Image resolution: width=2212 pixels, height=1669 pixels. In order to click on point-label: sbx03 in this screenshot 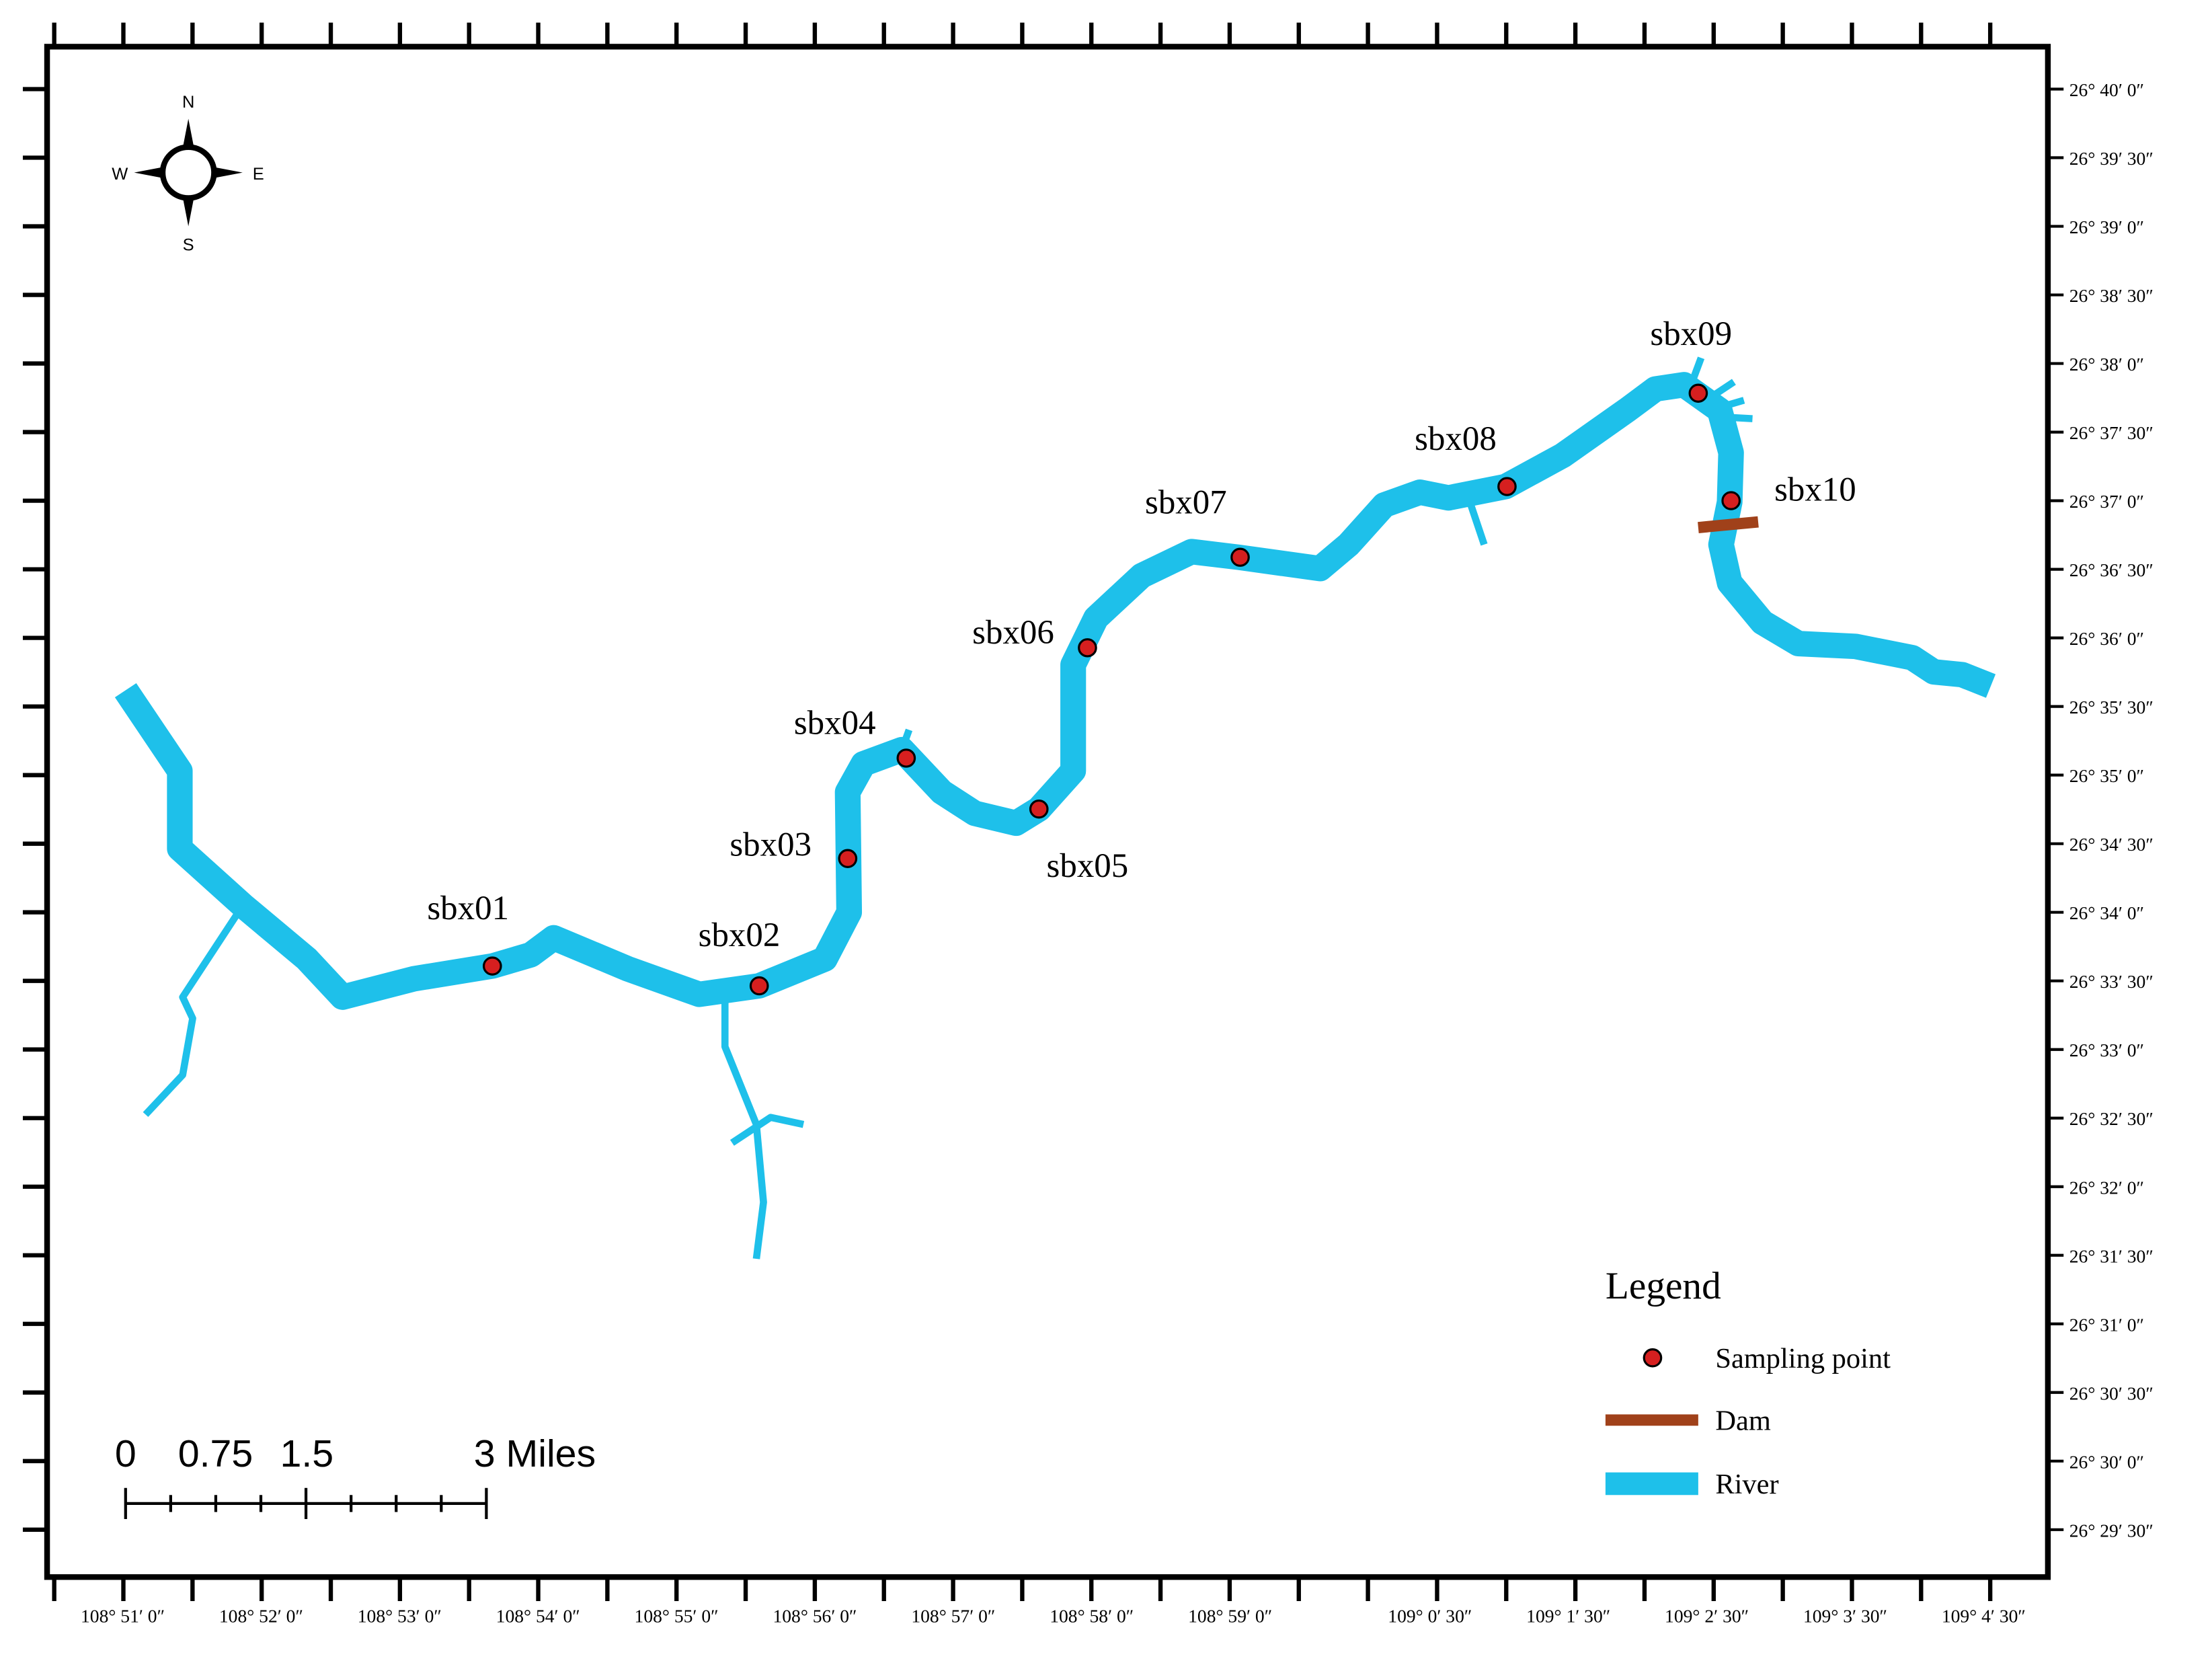, I will do `click(770, 844)`.